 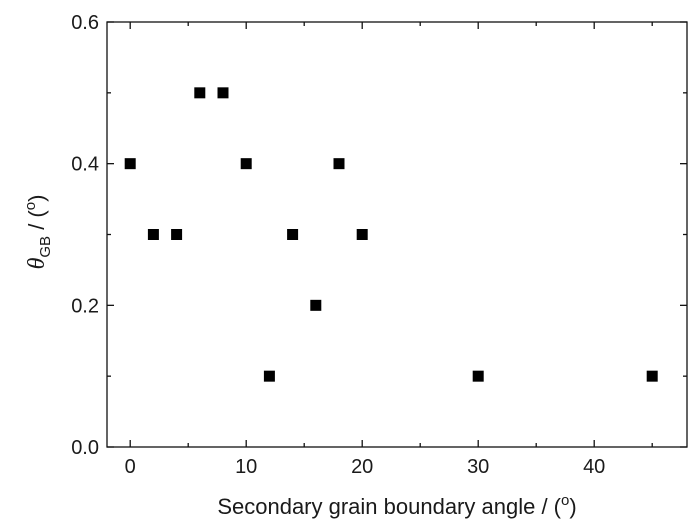 I want to click on y-tick-label: 0.4, so click(x=85, y=165).